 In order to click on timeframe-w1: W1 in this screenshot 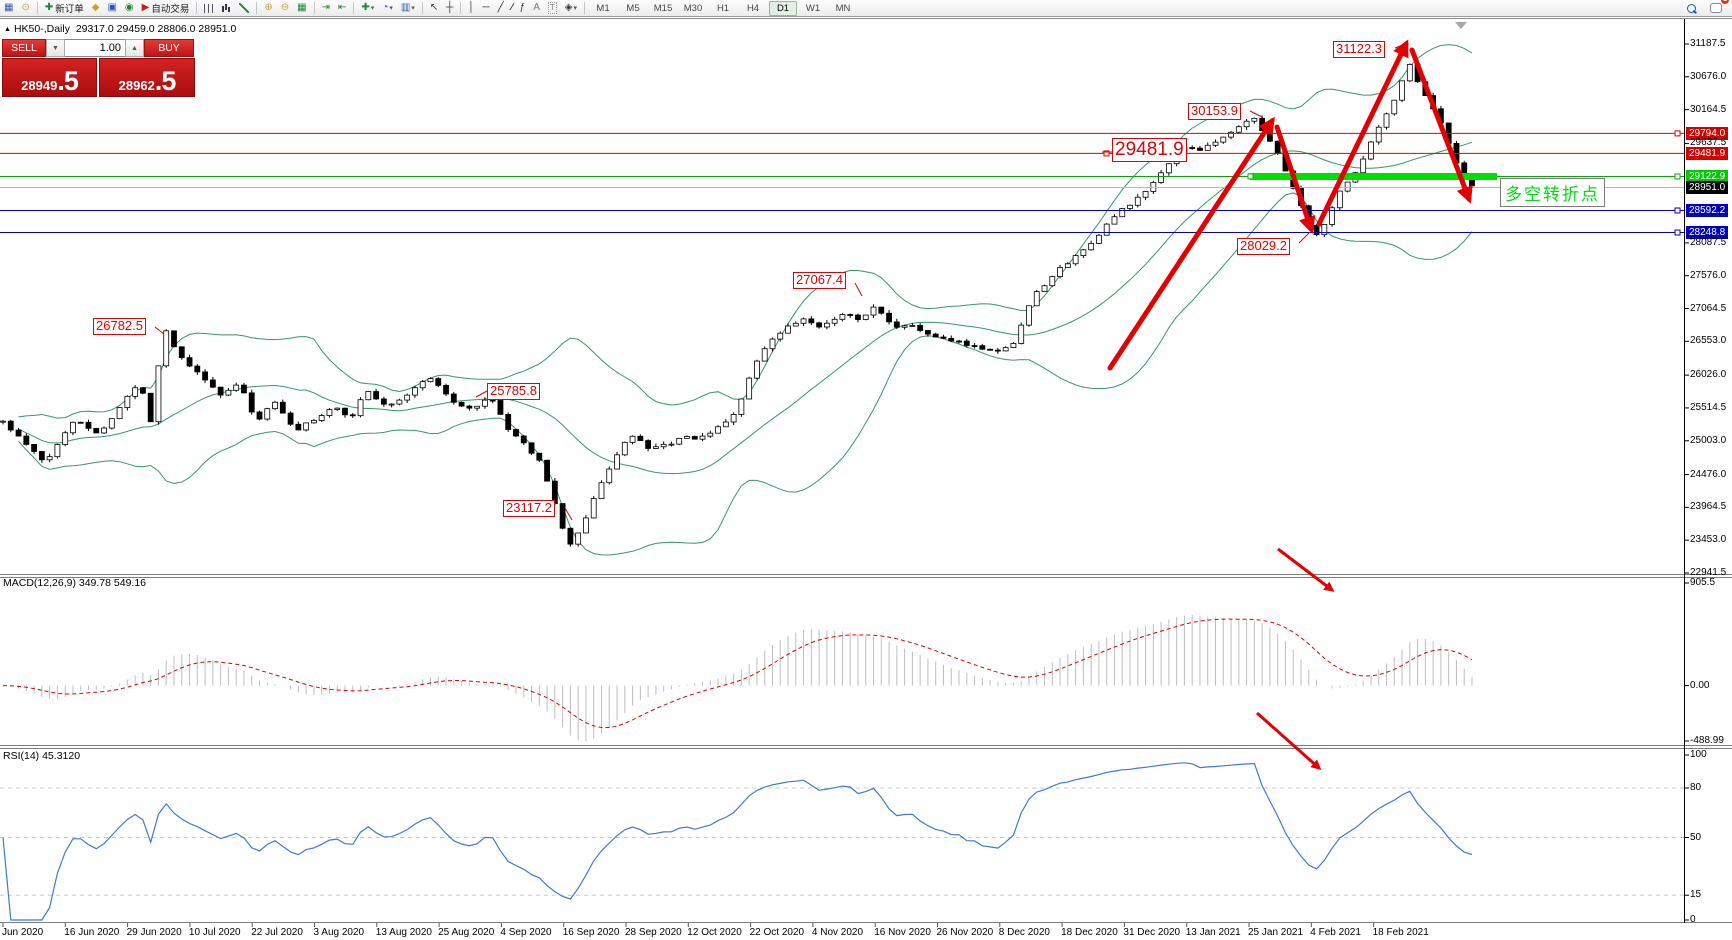, I will do `click(813, 8)`.